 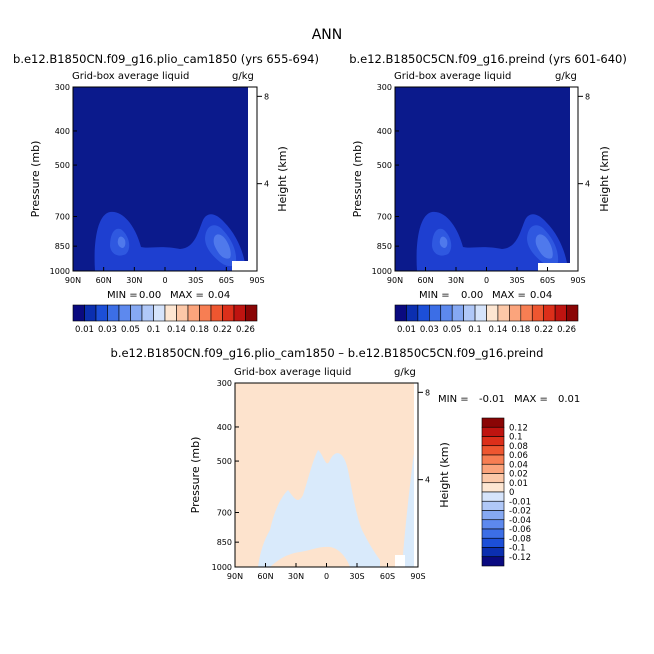 What do you see at coordinates (170, 241) in the screenshot?
I see `panel-1-contour-low` at bounding box center [170, 241].